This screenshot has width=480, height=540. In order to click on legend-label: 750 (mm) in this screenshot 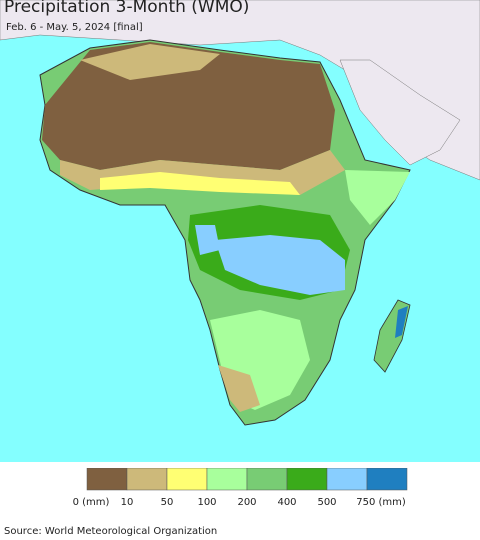, I will do `click(381, 502)`.